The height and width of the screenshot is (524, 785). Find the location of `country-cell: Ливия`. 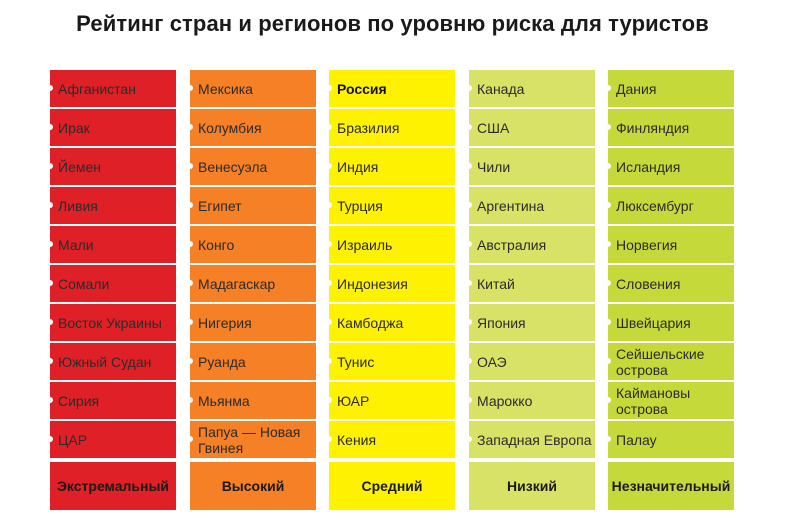

country-cell: Ливия is located at coordinates (111, 205).